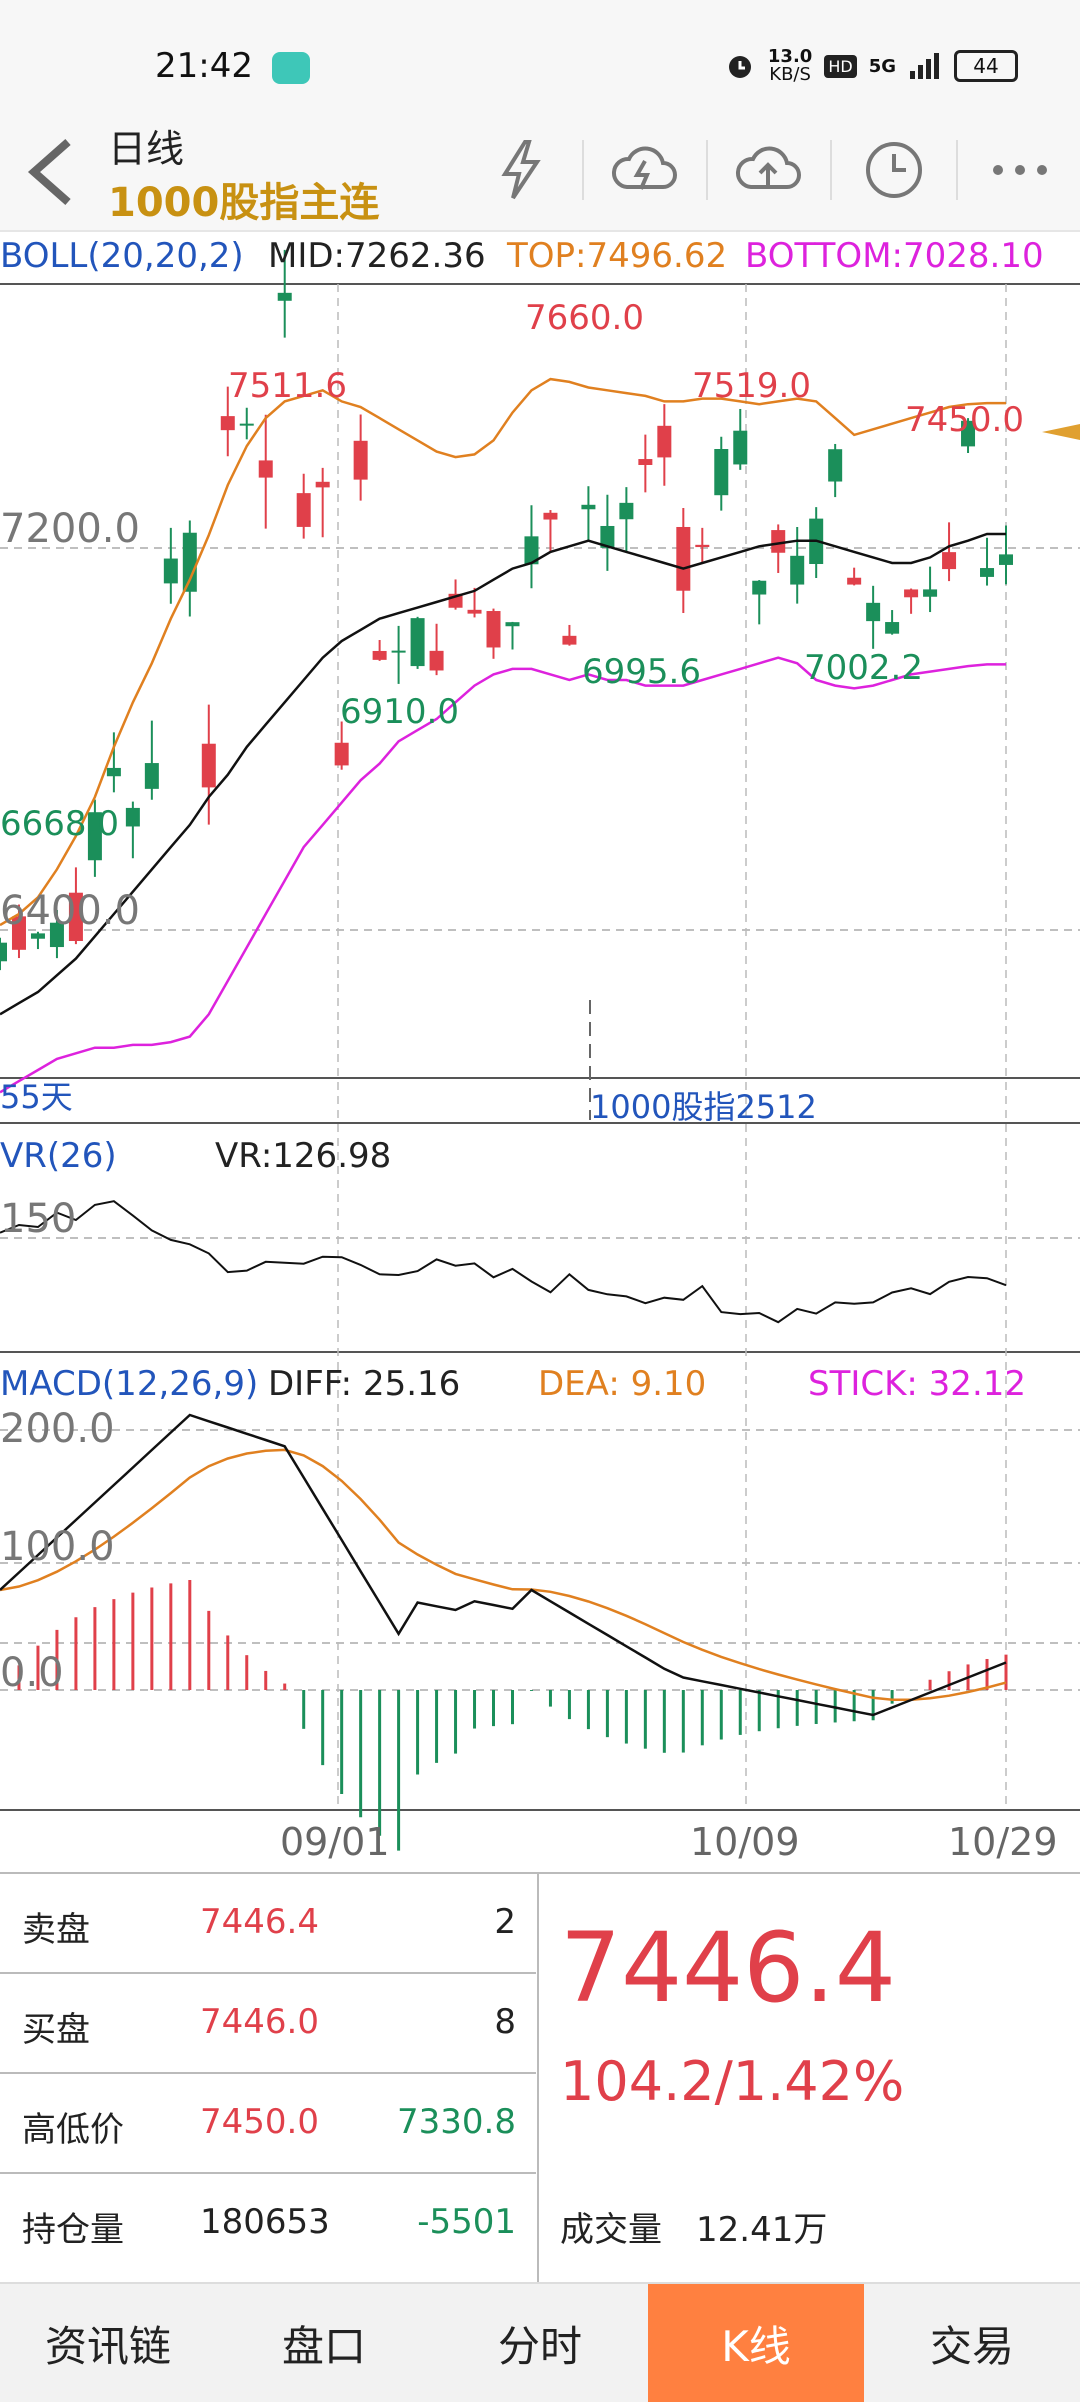  I want to click on oi-value: 180653, so click(265, 2222).